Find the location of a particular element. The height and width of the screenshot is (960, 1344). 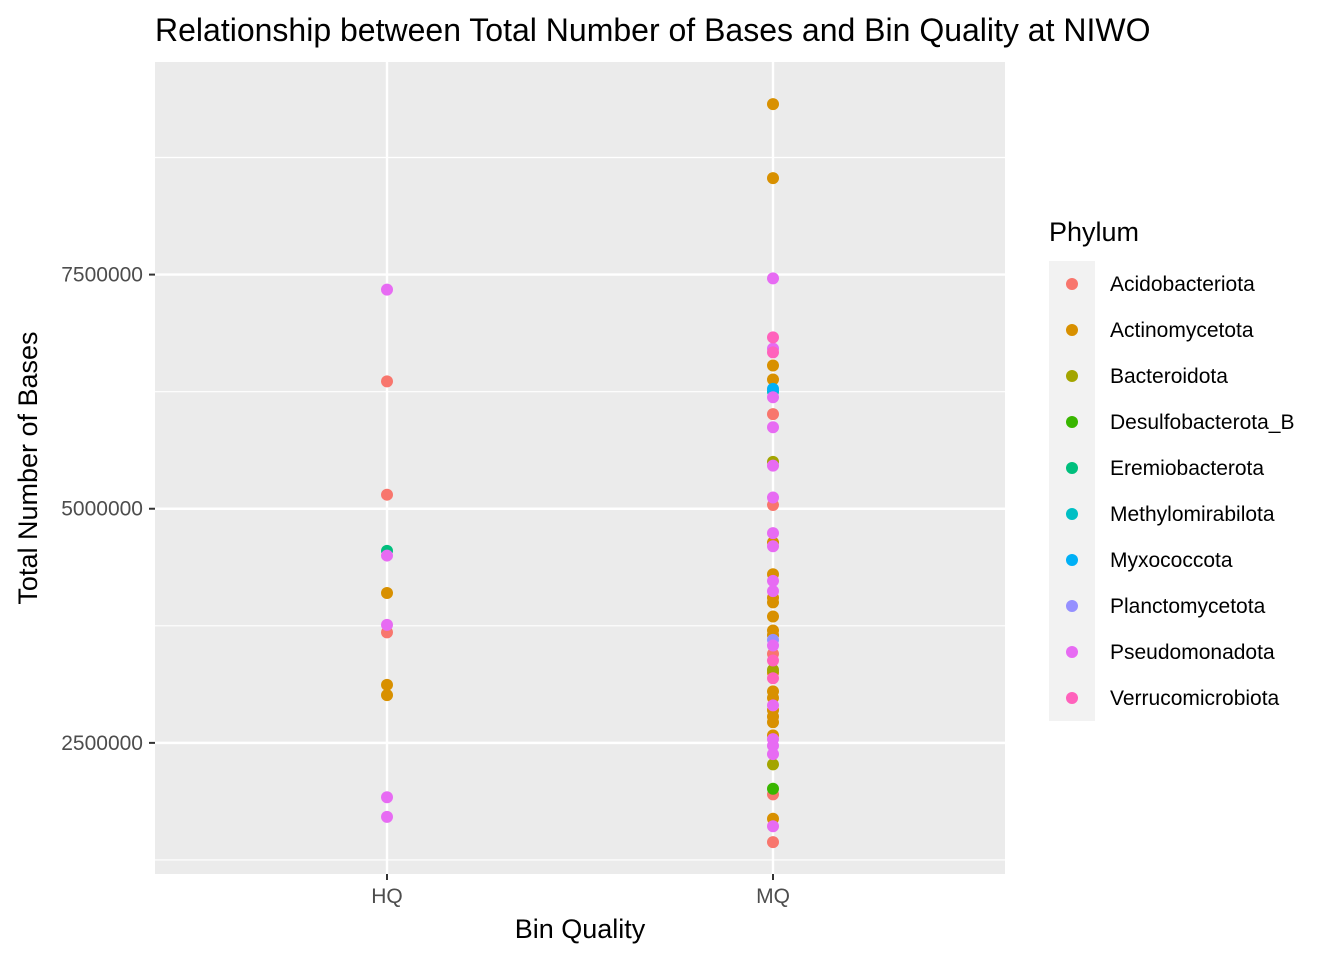

legend-label-9: Verrucomicrobiota is located at coordinates (1195, 698).